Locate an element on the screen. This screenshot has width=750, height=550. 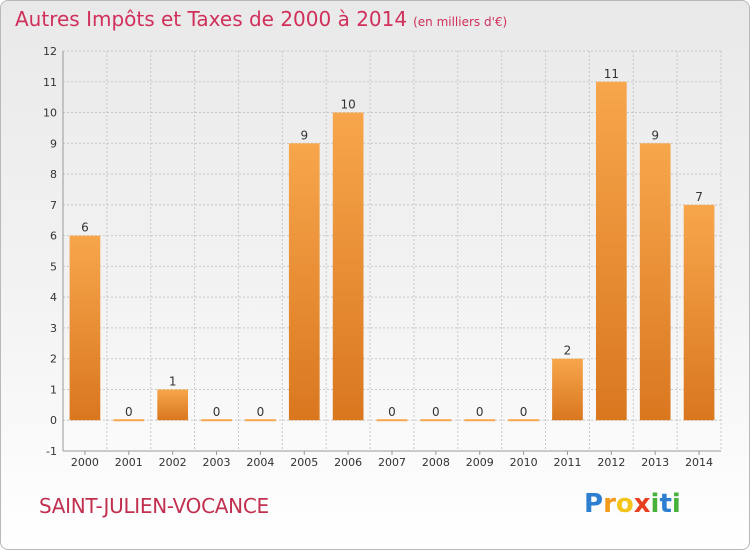
y-tick-label: 0 is located at coordinates (53, 420).